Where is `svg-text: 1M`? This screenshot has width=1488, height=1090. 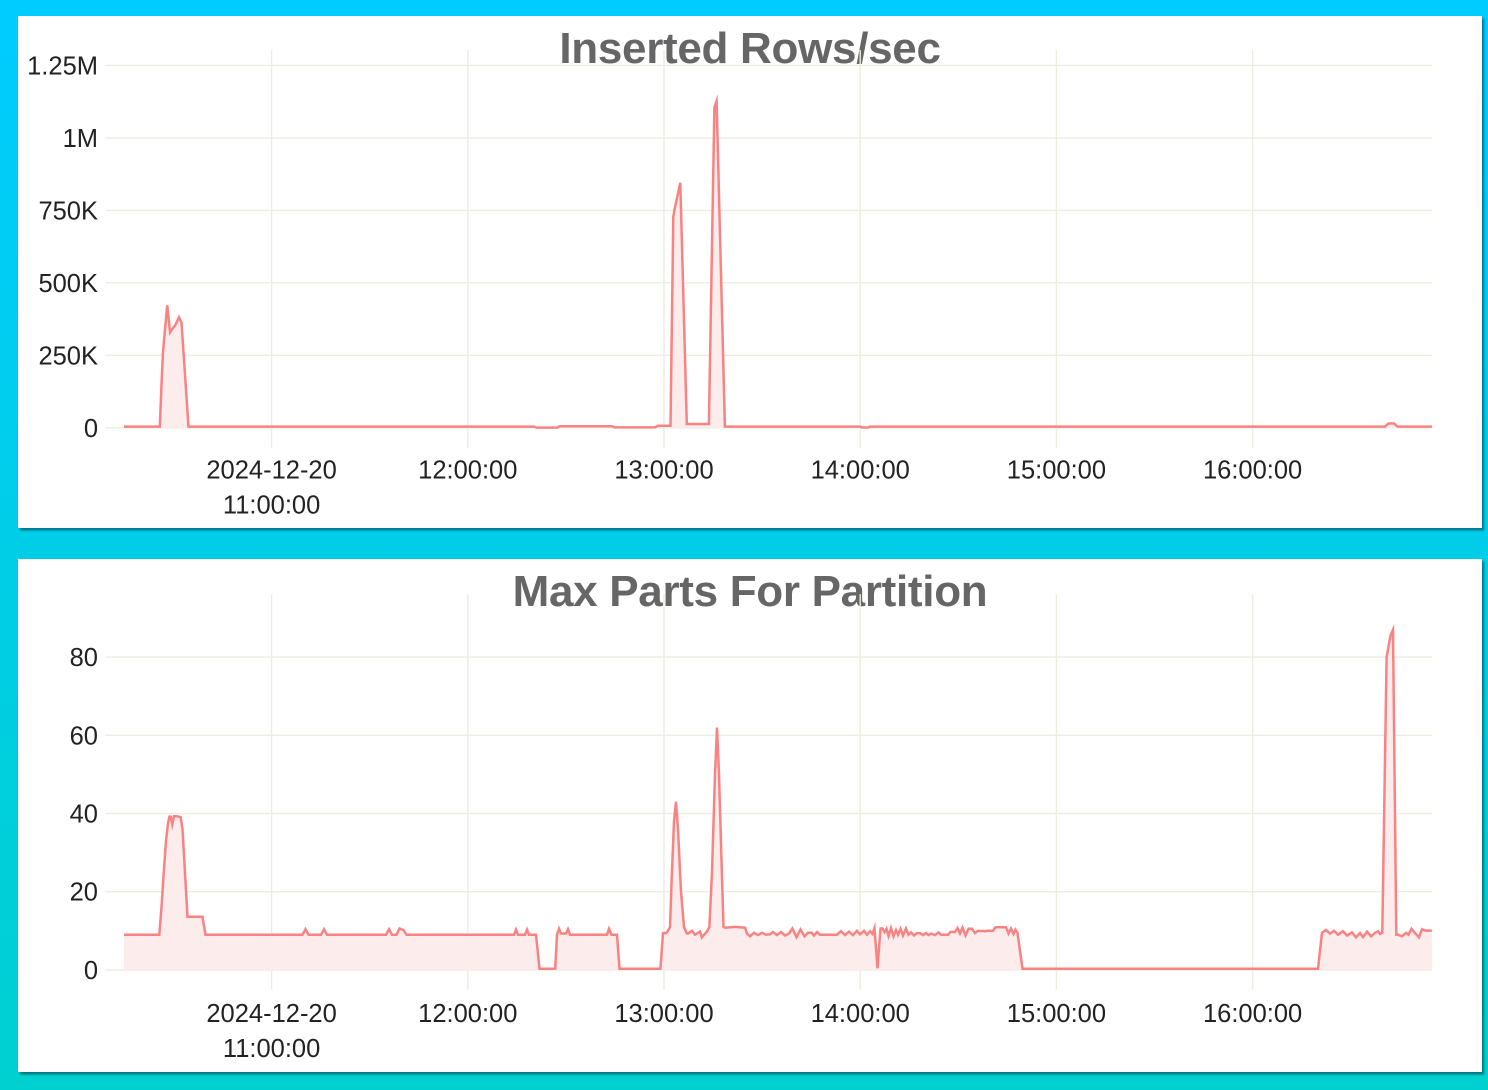 svg-text: 1M is located at coordinates (80, 139).